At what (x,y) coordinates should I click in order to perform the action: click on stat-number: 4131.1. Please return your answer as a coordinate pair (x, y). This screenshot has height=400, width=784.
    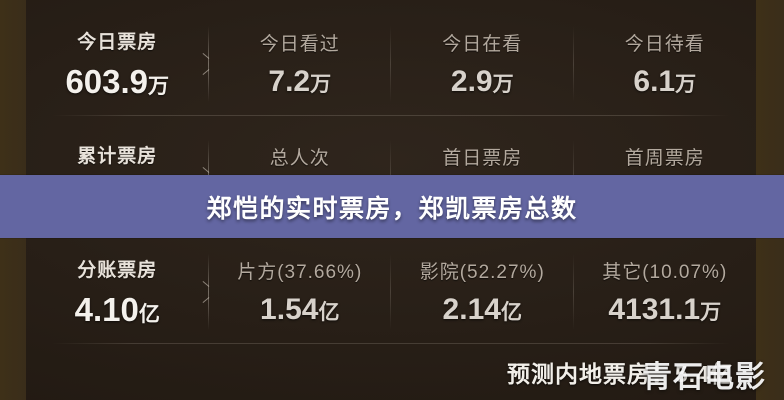
    Looking at the image, I should click on (654, 309).